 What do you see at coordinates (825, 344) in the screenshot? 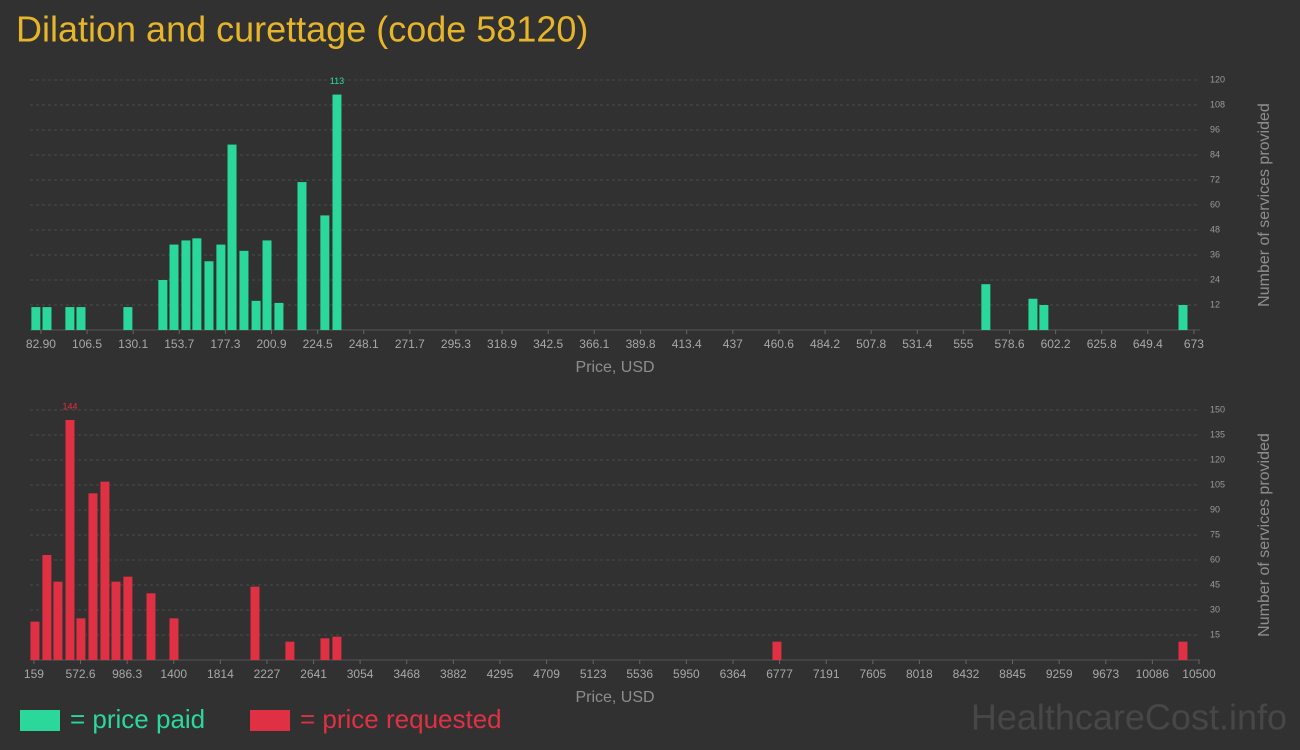
I see `x-tick-label: 484.2` at bounding box center [825, 344].